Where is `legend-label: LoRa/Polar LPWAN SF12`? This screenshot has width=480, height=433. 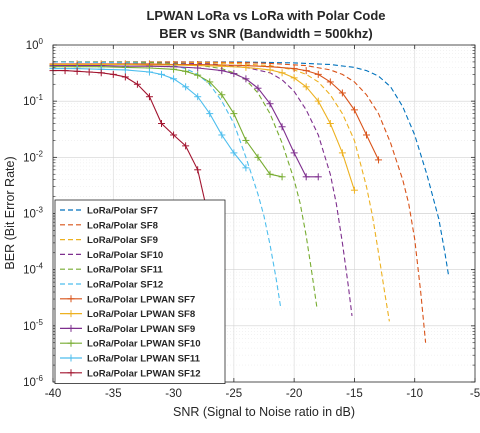
legend-label: LoRa/Polar LPWAN SF12 is located at coordinates (144, 373).